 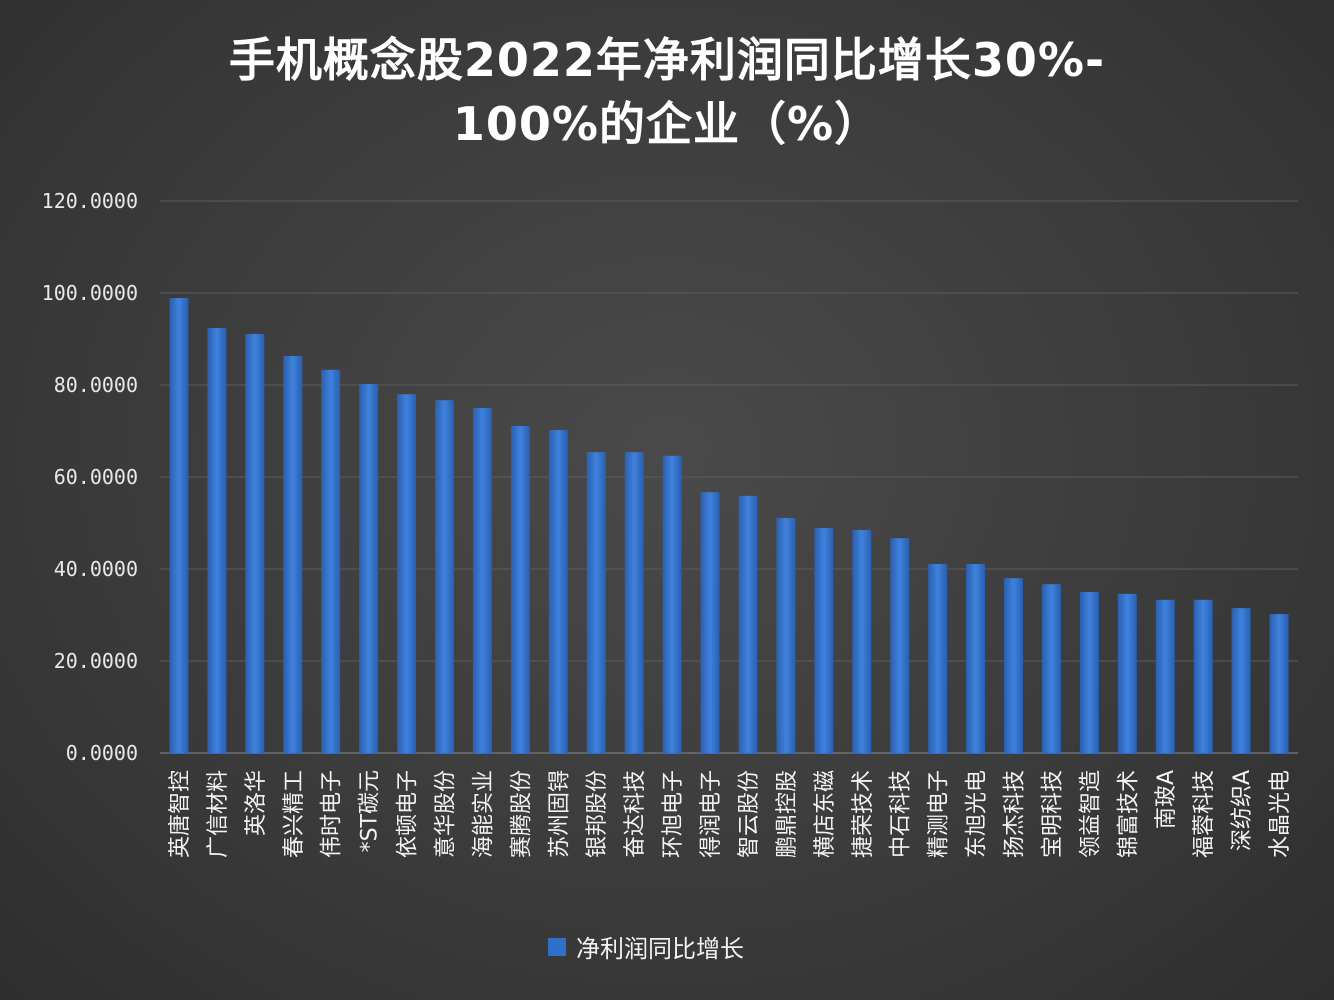 I want to click on x-tick-label: 精测电子, so click(x=939, y=814).